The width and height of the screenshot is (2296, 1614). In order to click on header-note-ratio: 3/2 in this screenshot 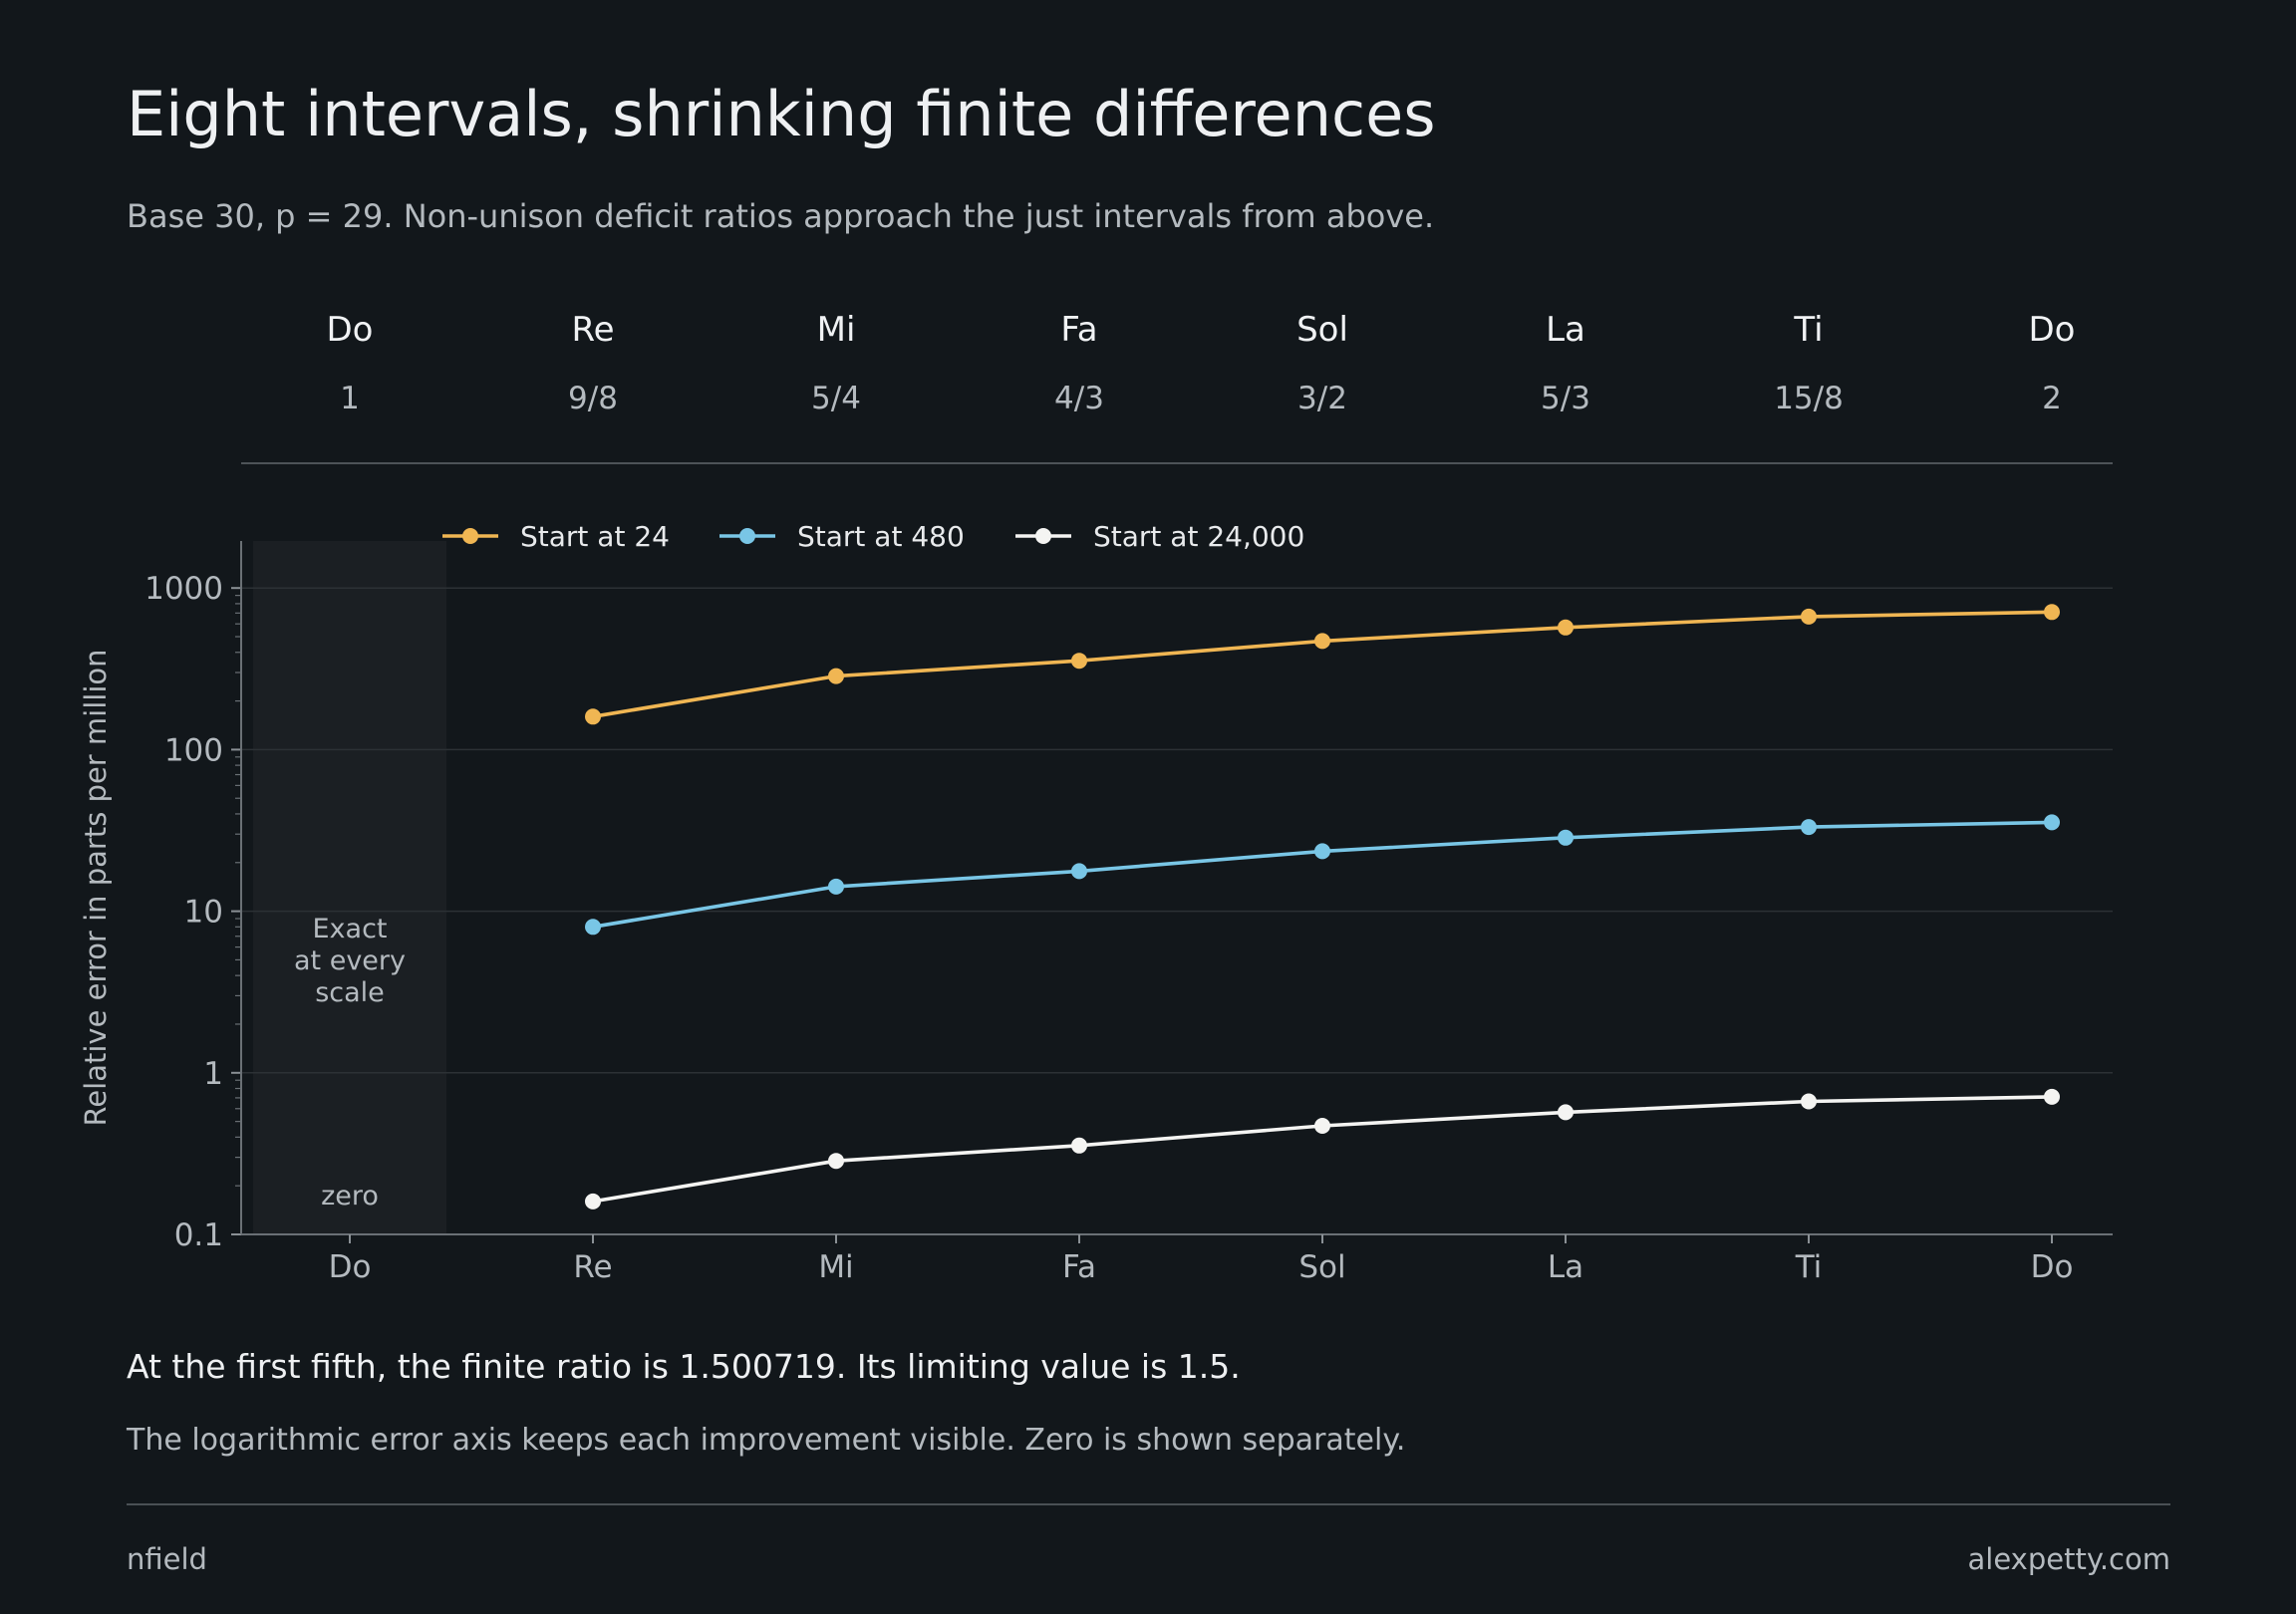, I will do `click(1322, 398)`.